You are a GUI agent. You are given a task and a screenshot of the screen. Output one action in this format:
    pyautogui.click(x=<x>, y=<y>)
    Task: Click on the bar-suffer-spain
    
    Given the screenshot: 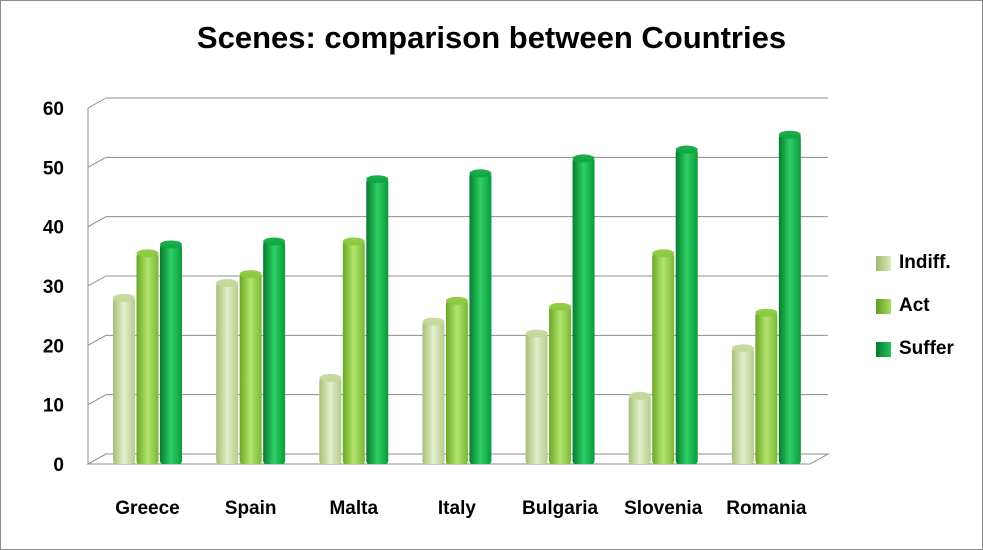 What is the action you would take?
    pyautogui.click(x=274, y=352)
    